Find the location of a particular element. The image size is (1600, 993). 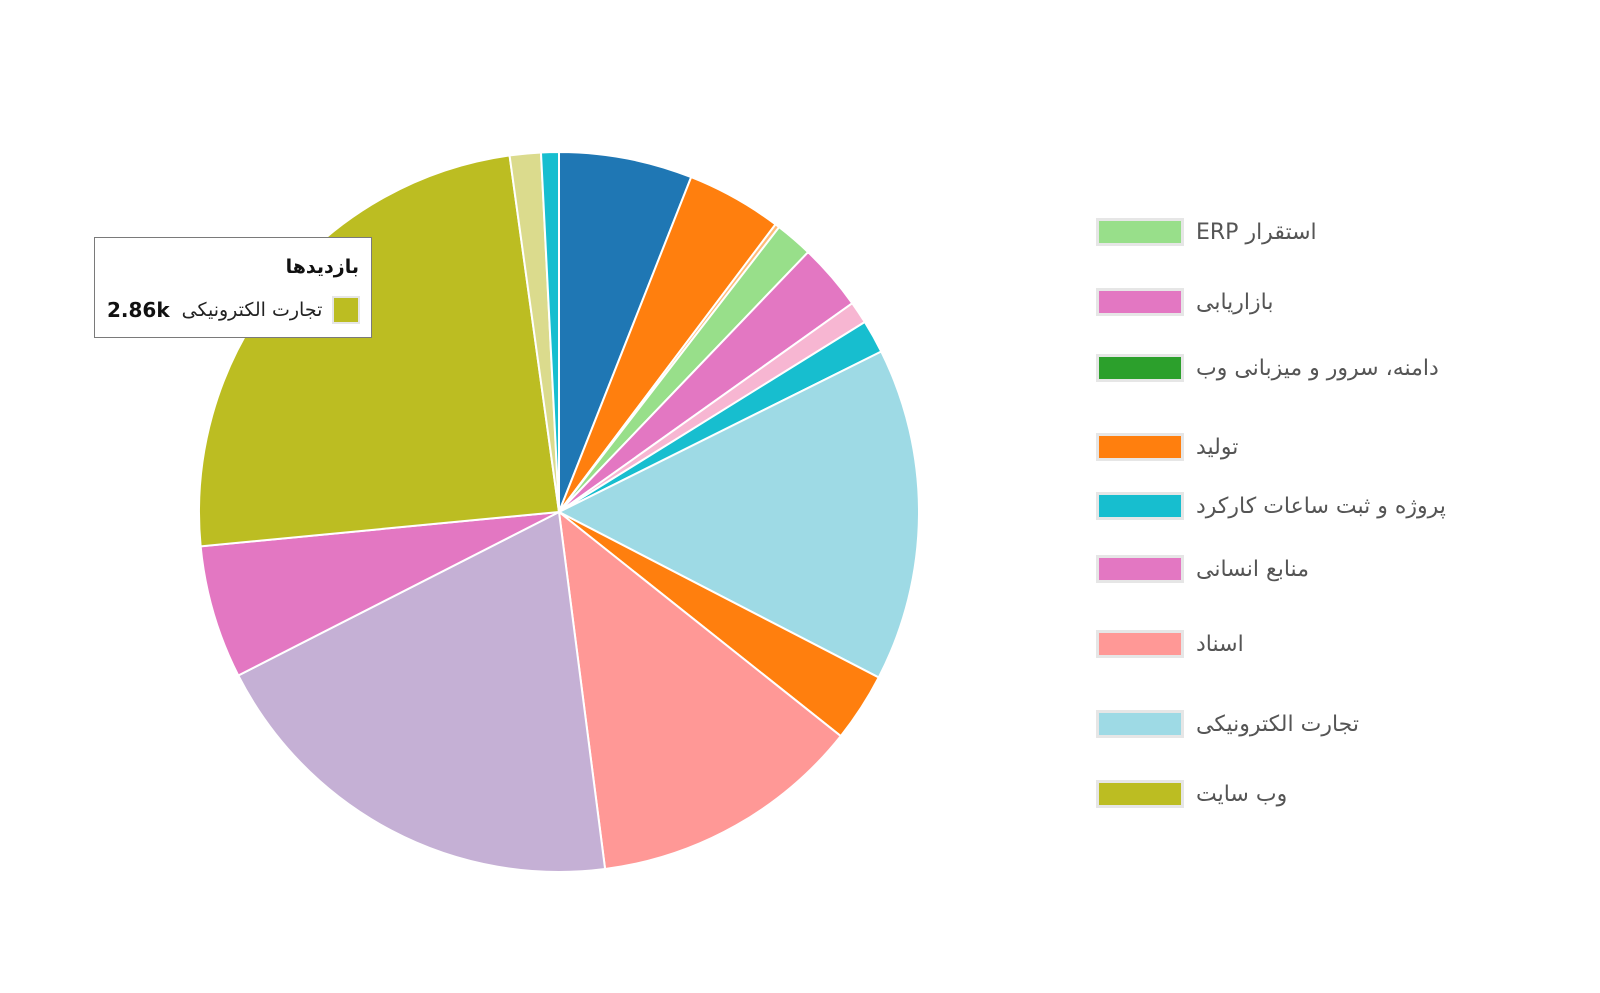

legend-item: پروژه و ثبت ساعات کارکرد is located at coordinates (1271, 506).